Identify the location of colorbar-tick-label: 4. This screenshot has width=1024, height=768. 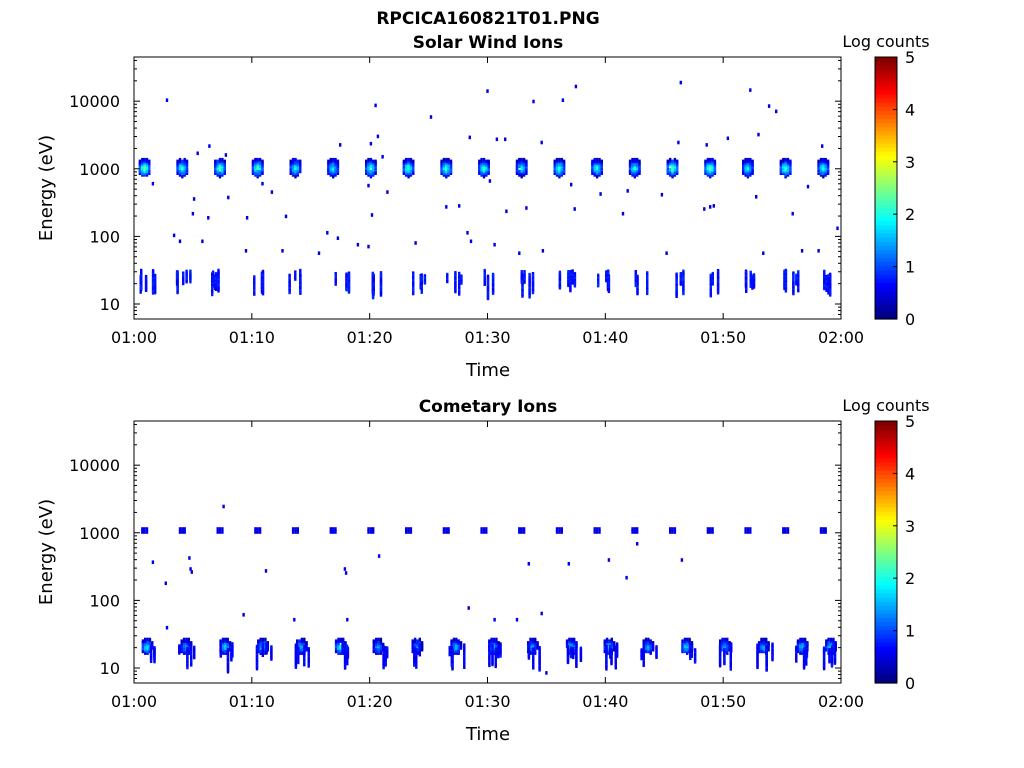
(910, 473).